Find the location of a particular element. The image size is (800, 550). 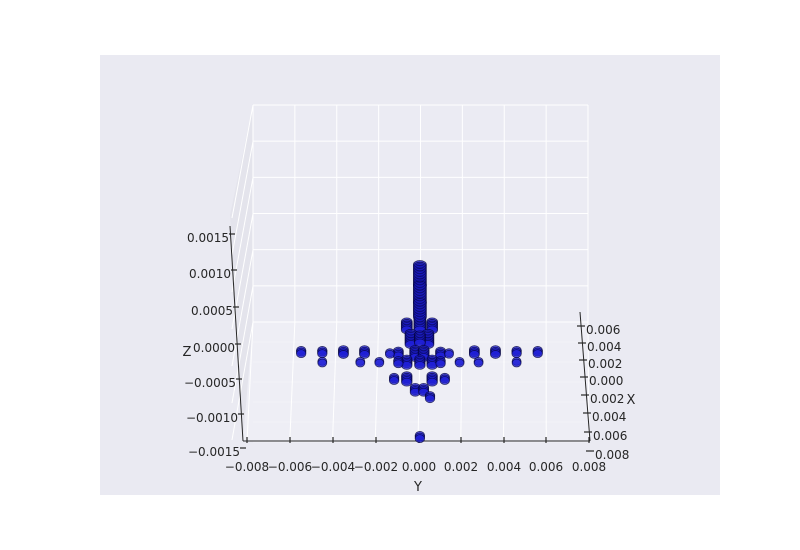

y-tick-label: 0.008 is located at coordinates (589, 467).